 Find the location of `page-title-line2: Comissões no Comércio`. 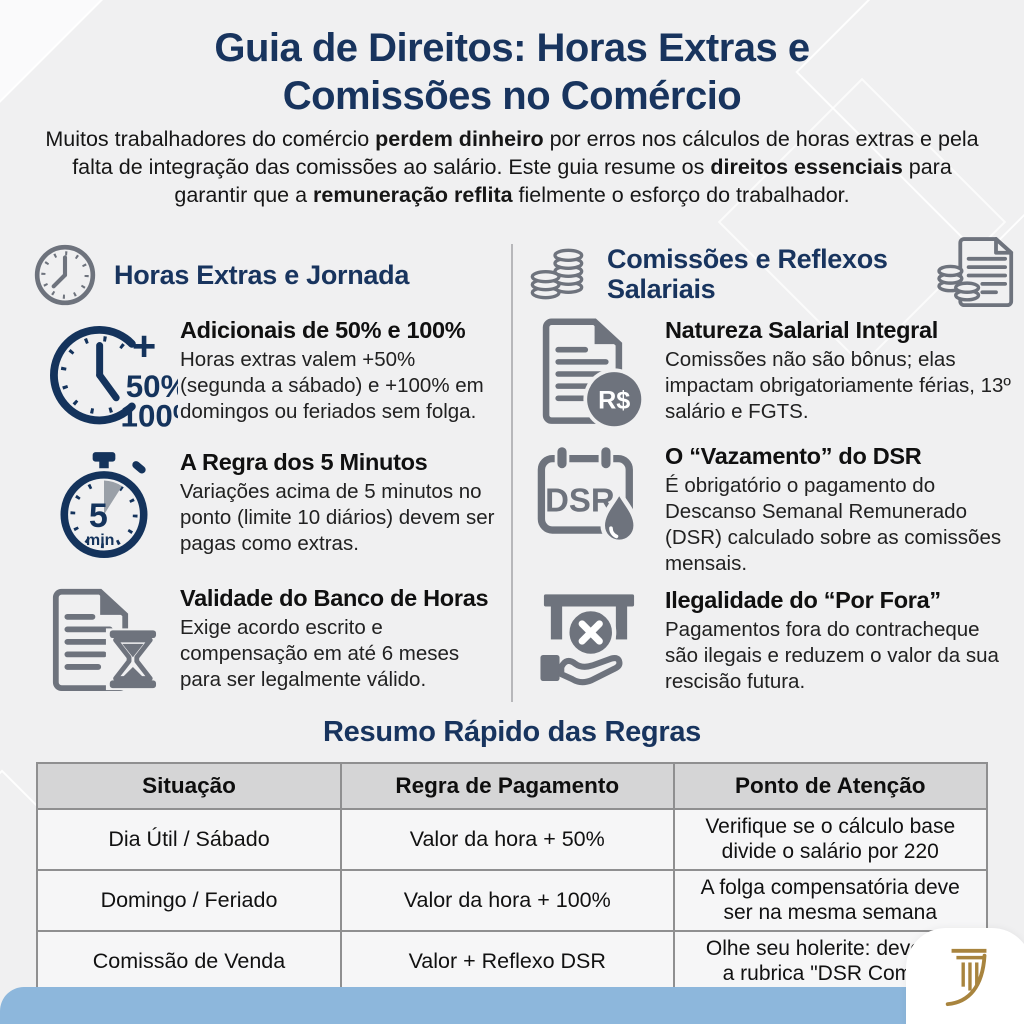

page-title-line2: Comissões no Comércio is located at coordinates (512, 96).